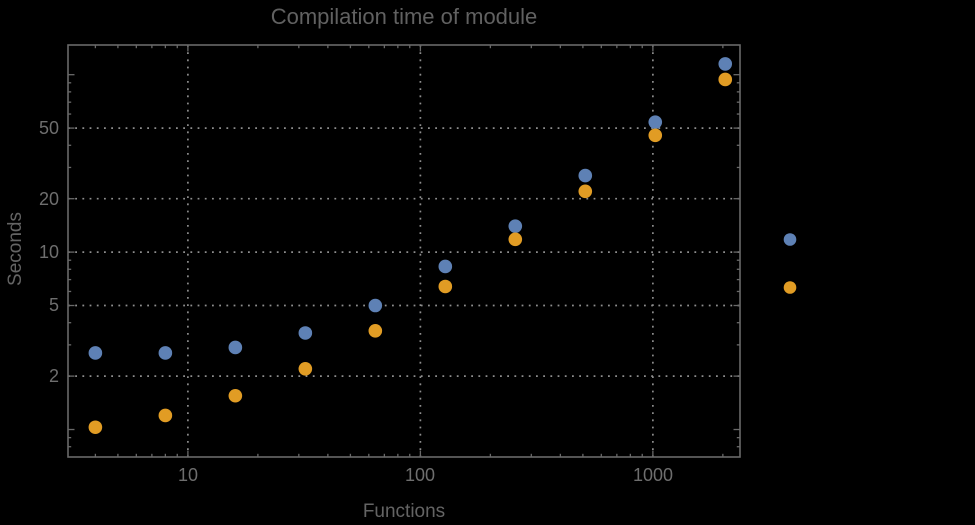 The width and height of the screenshot is (975, 525). I want to click on x-tick-label-10: 10, so click(188, 475).